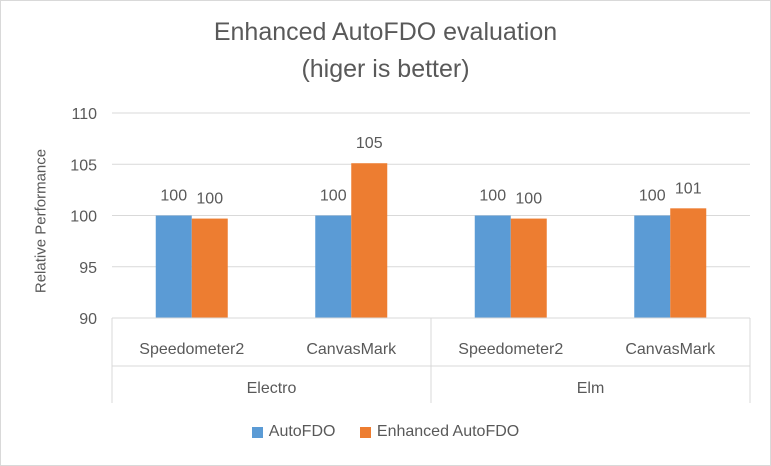  What do you see at coordinates (191, 349) in the screenshot?
I see `x-tick-label-0: Speedometer2` at bounding box center [191, 349].